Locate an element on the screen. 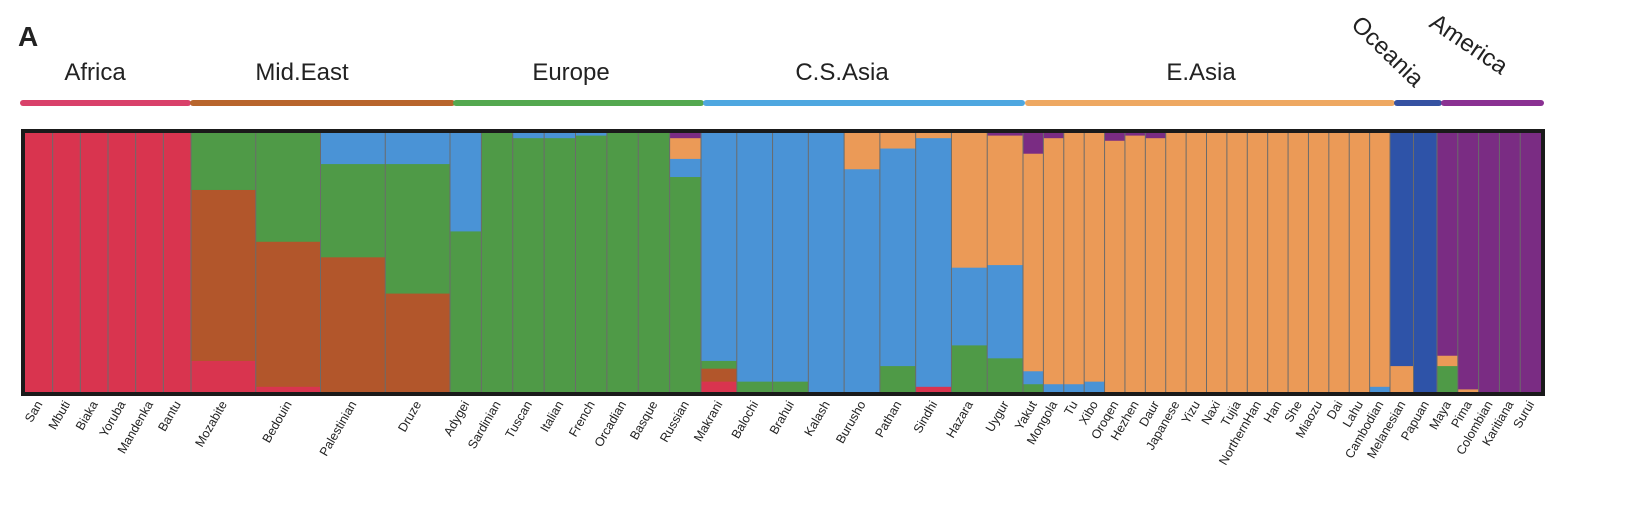 This screenshot has width=1632, height=506. pop-bar-xibo is located at coordinates (1094, 263).